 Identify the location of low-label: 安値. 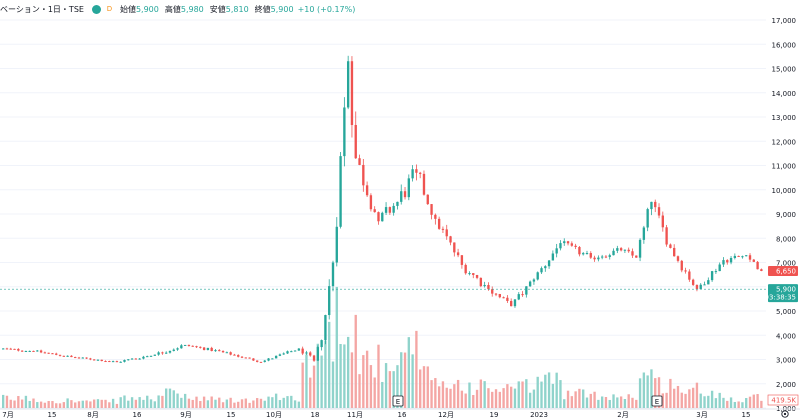
(217, 9).